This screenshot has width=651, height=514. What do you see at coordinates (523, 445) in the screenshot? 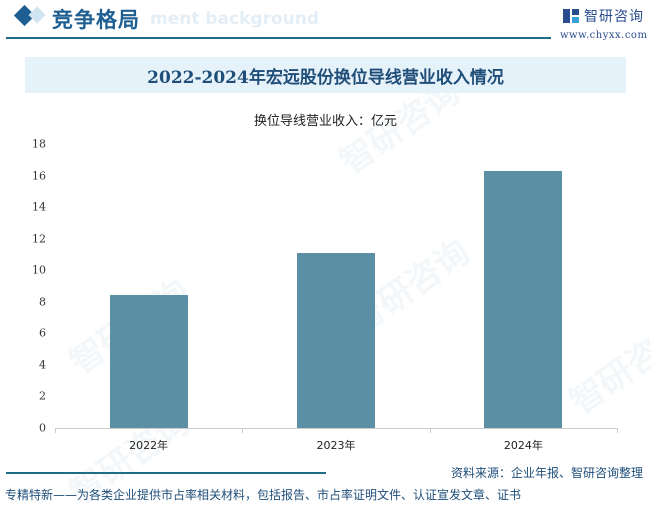
I see `x-tick-label: 2024年` at bounding box center [523, 445].